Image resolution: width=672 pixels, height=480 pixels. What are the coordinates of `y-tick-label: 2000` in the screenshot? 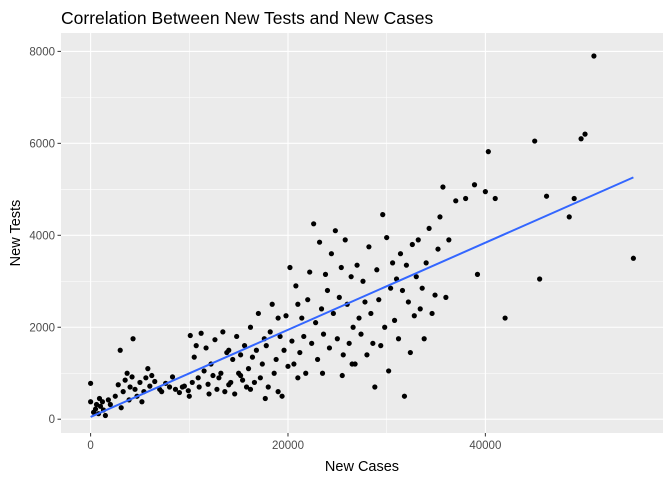 It's located at (42, 328).